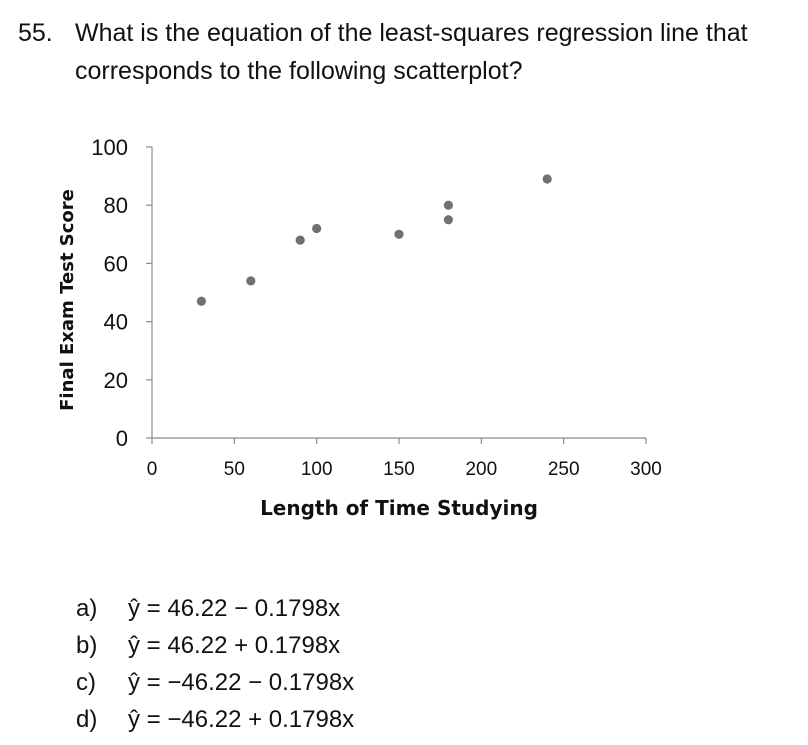  Describe the element at coordinates (234, 469) in the screenshot. I see `x-tick-label: 50` at that location.